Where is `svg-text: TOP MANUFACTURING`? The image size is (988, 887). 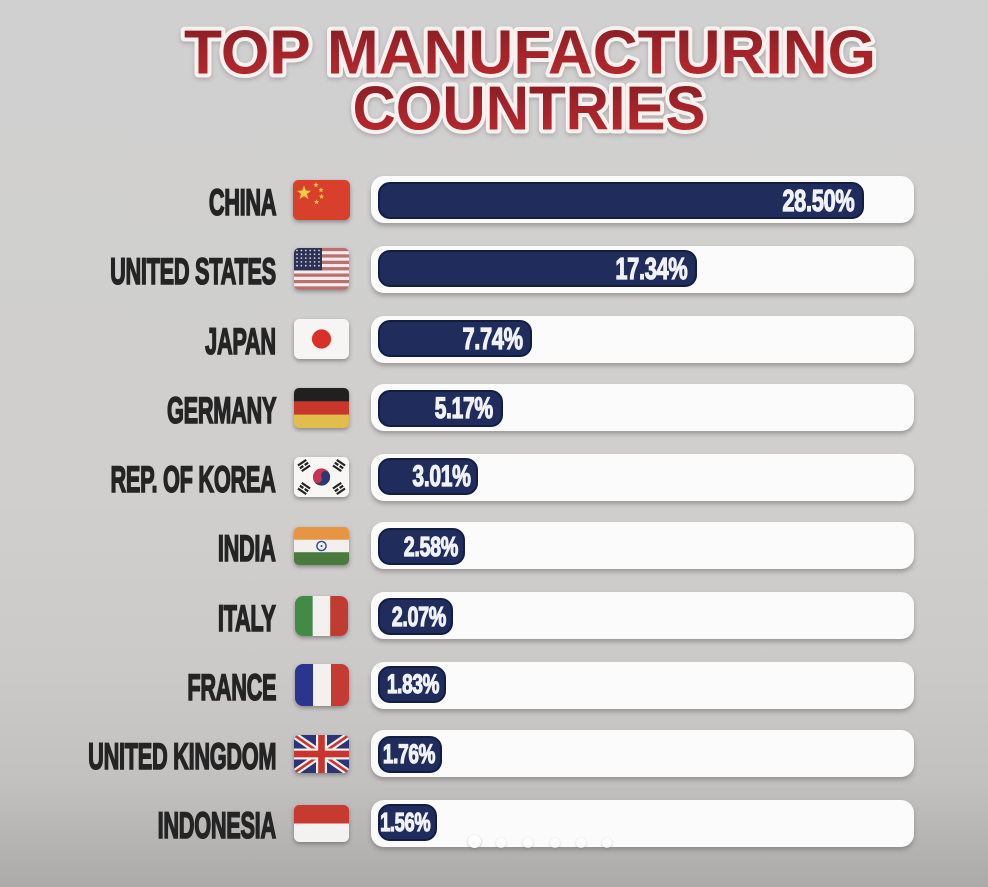 svg-text: TOP MANUFACTURING is located at coordinates (530, 53).